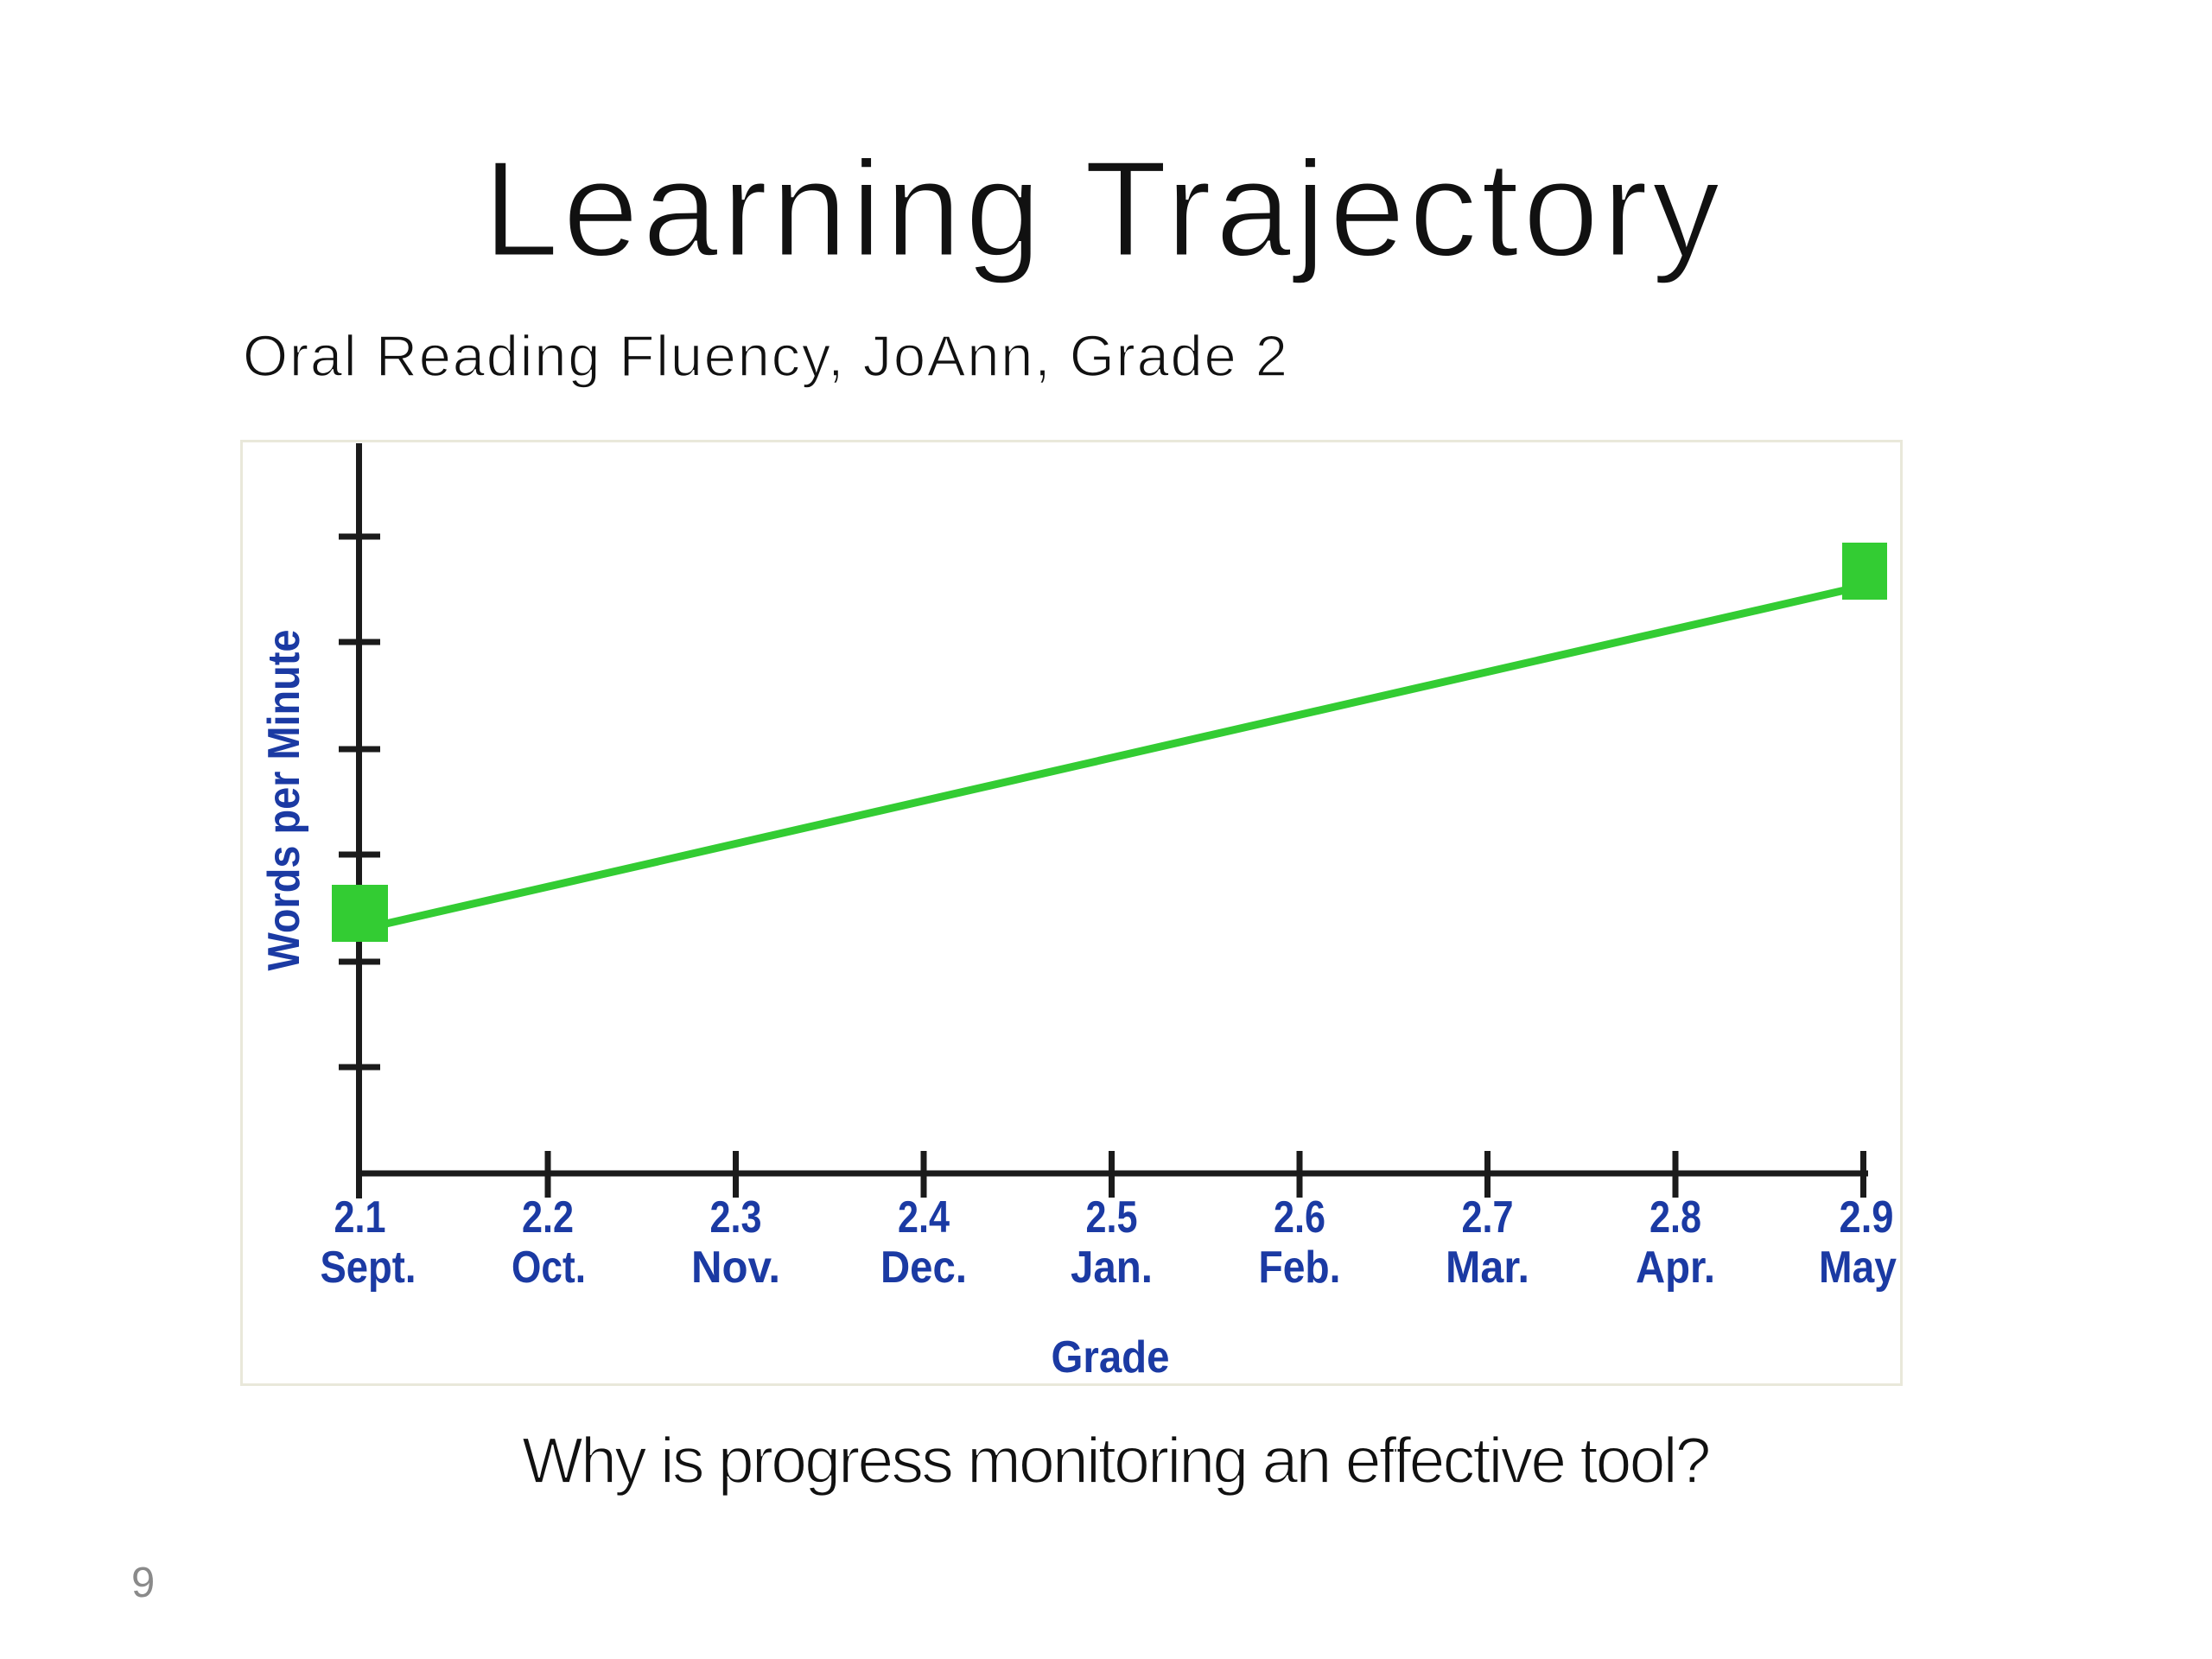  What do you see at coordinates (284, 800) in the screenshot?
I see `svg-text: Words per Minute` at bounding box center [284, 800].